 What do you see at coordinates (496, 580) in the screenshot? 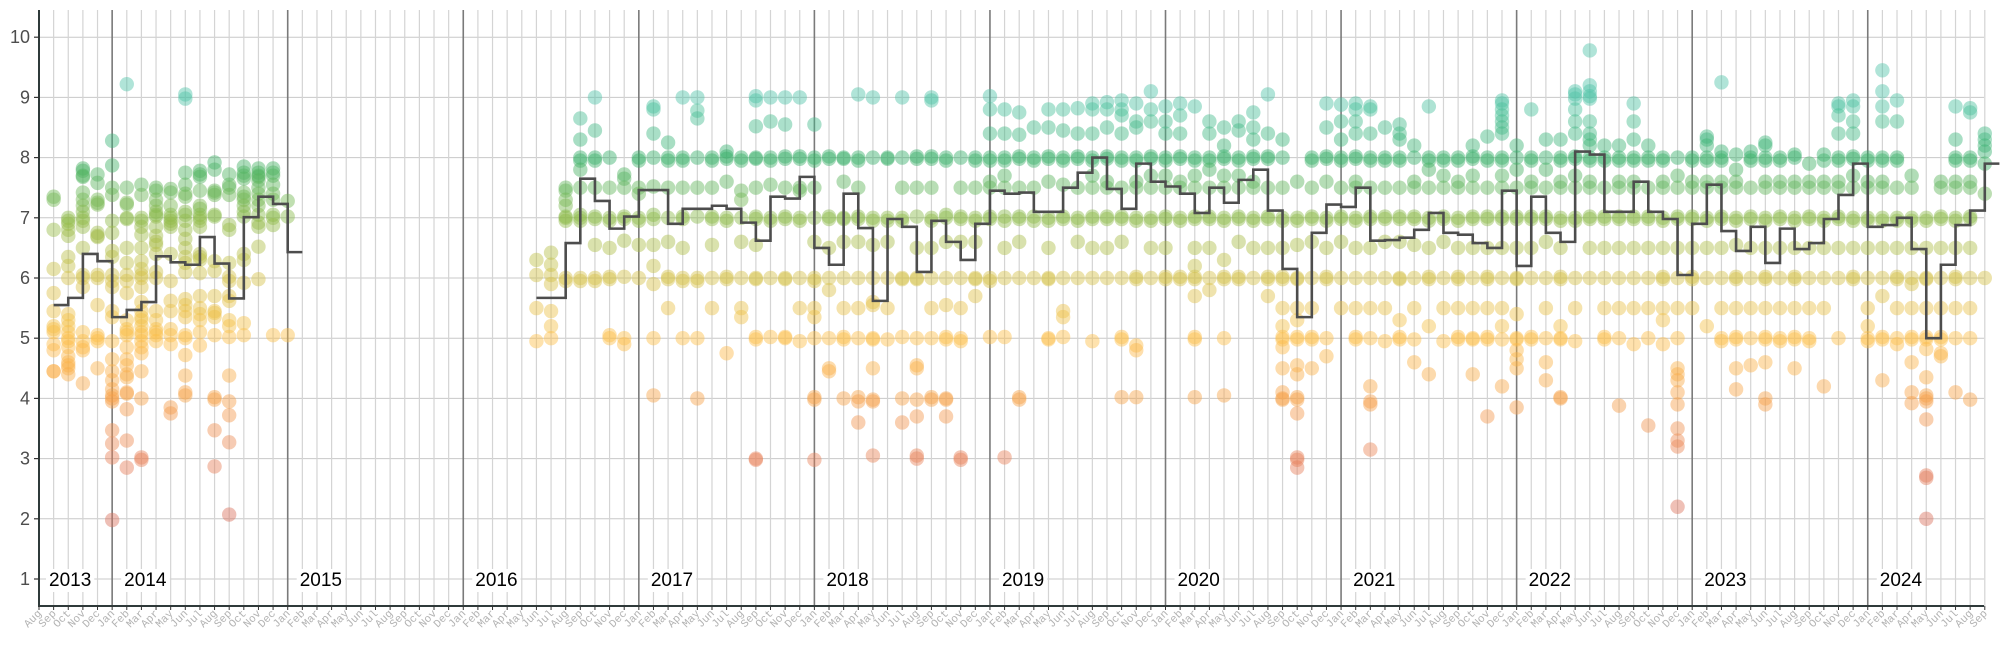
I see `year-label: 2016` at bounding box center [496, 580].